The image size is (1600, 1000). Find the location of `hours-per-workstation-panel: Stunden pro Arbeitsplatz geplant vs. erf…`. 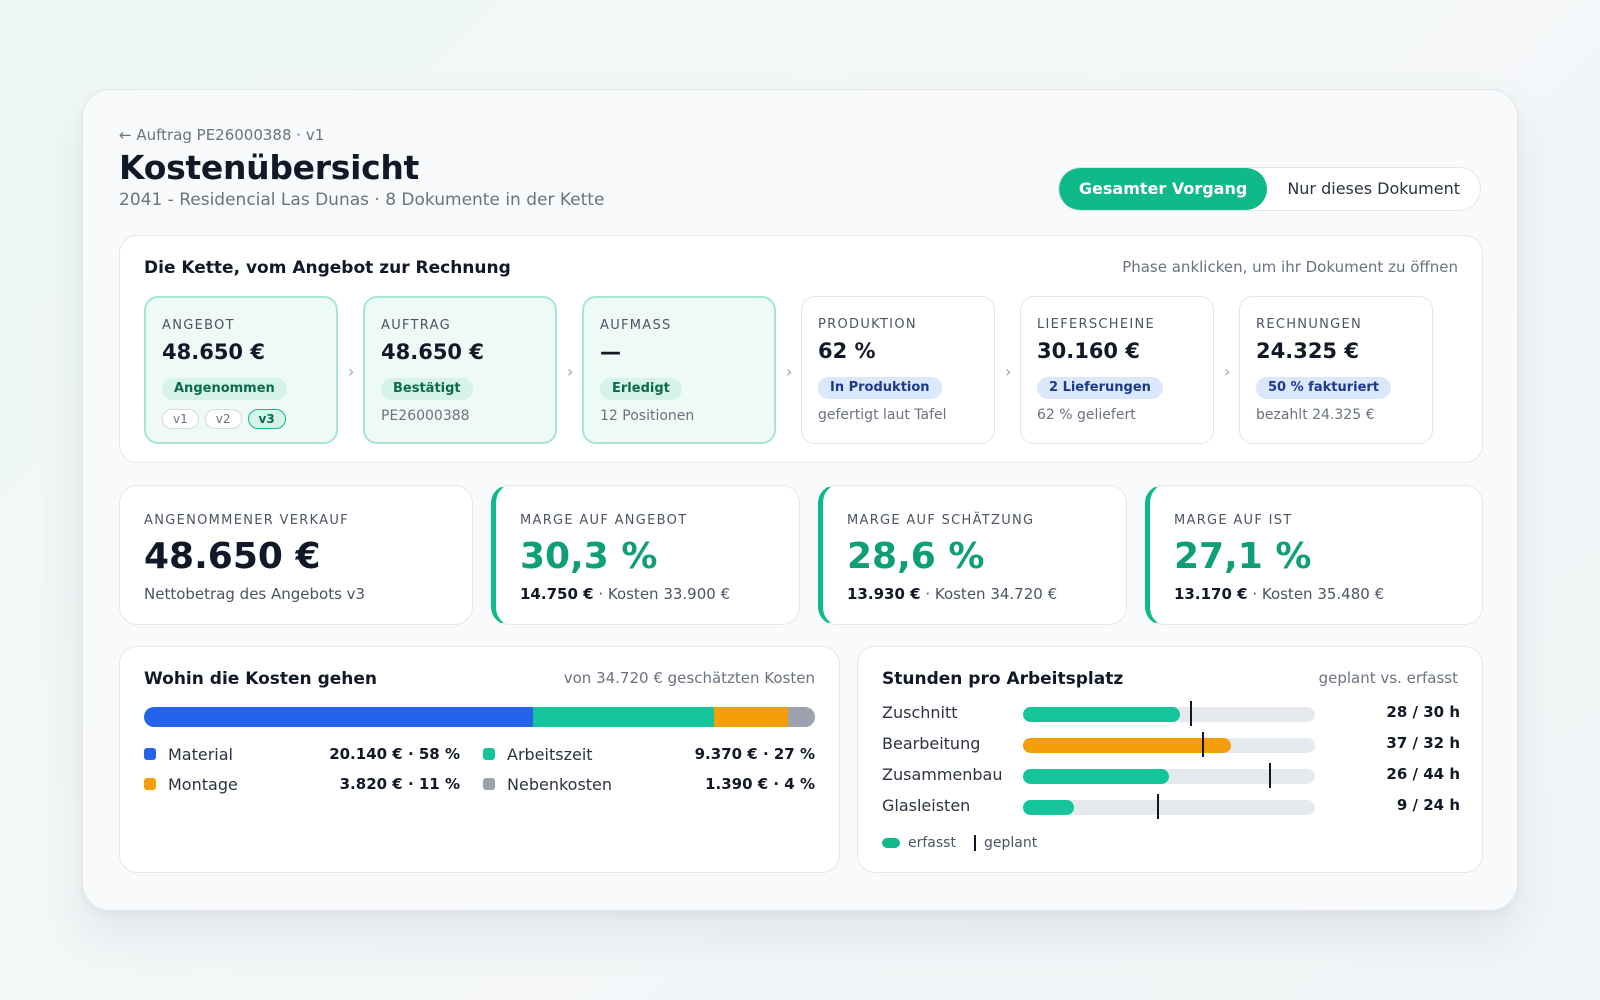

hours-per-workstation-panel: Stunden pro Arbeitsplatz geplant vs. erf… is located at coordinates (1170, 759).